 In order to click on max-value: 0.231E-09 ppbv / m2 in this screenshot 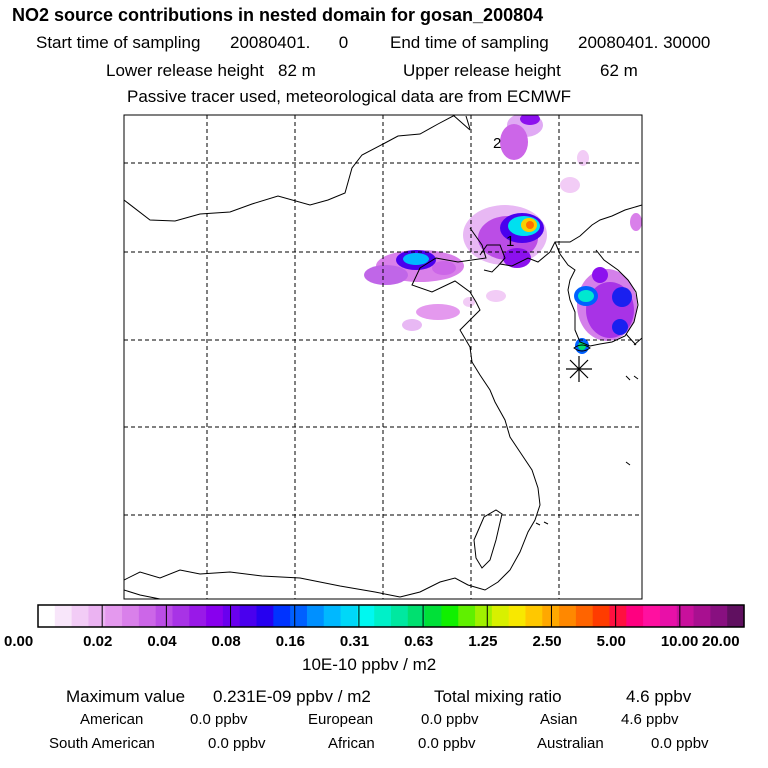, I will do `click(292, 696)`.